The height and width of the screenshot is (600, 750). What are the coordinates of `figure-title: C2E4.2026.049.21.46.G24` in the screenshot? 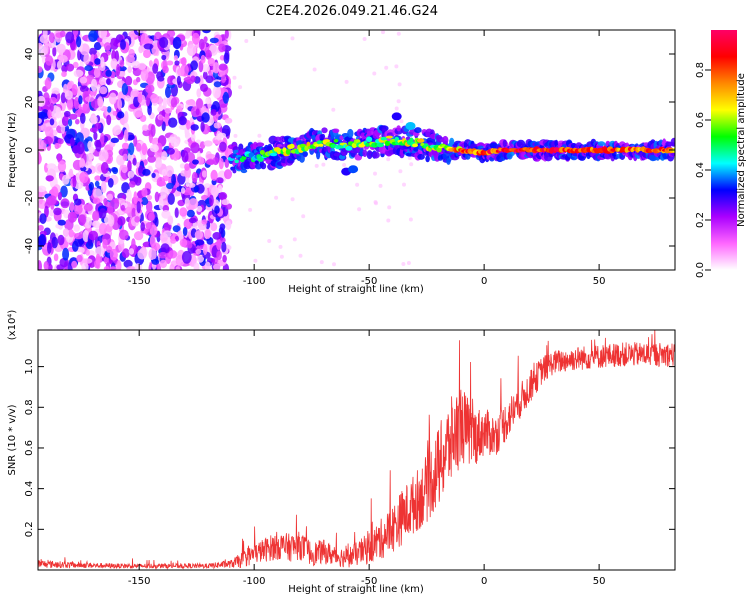 It's located at (352, 11).